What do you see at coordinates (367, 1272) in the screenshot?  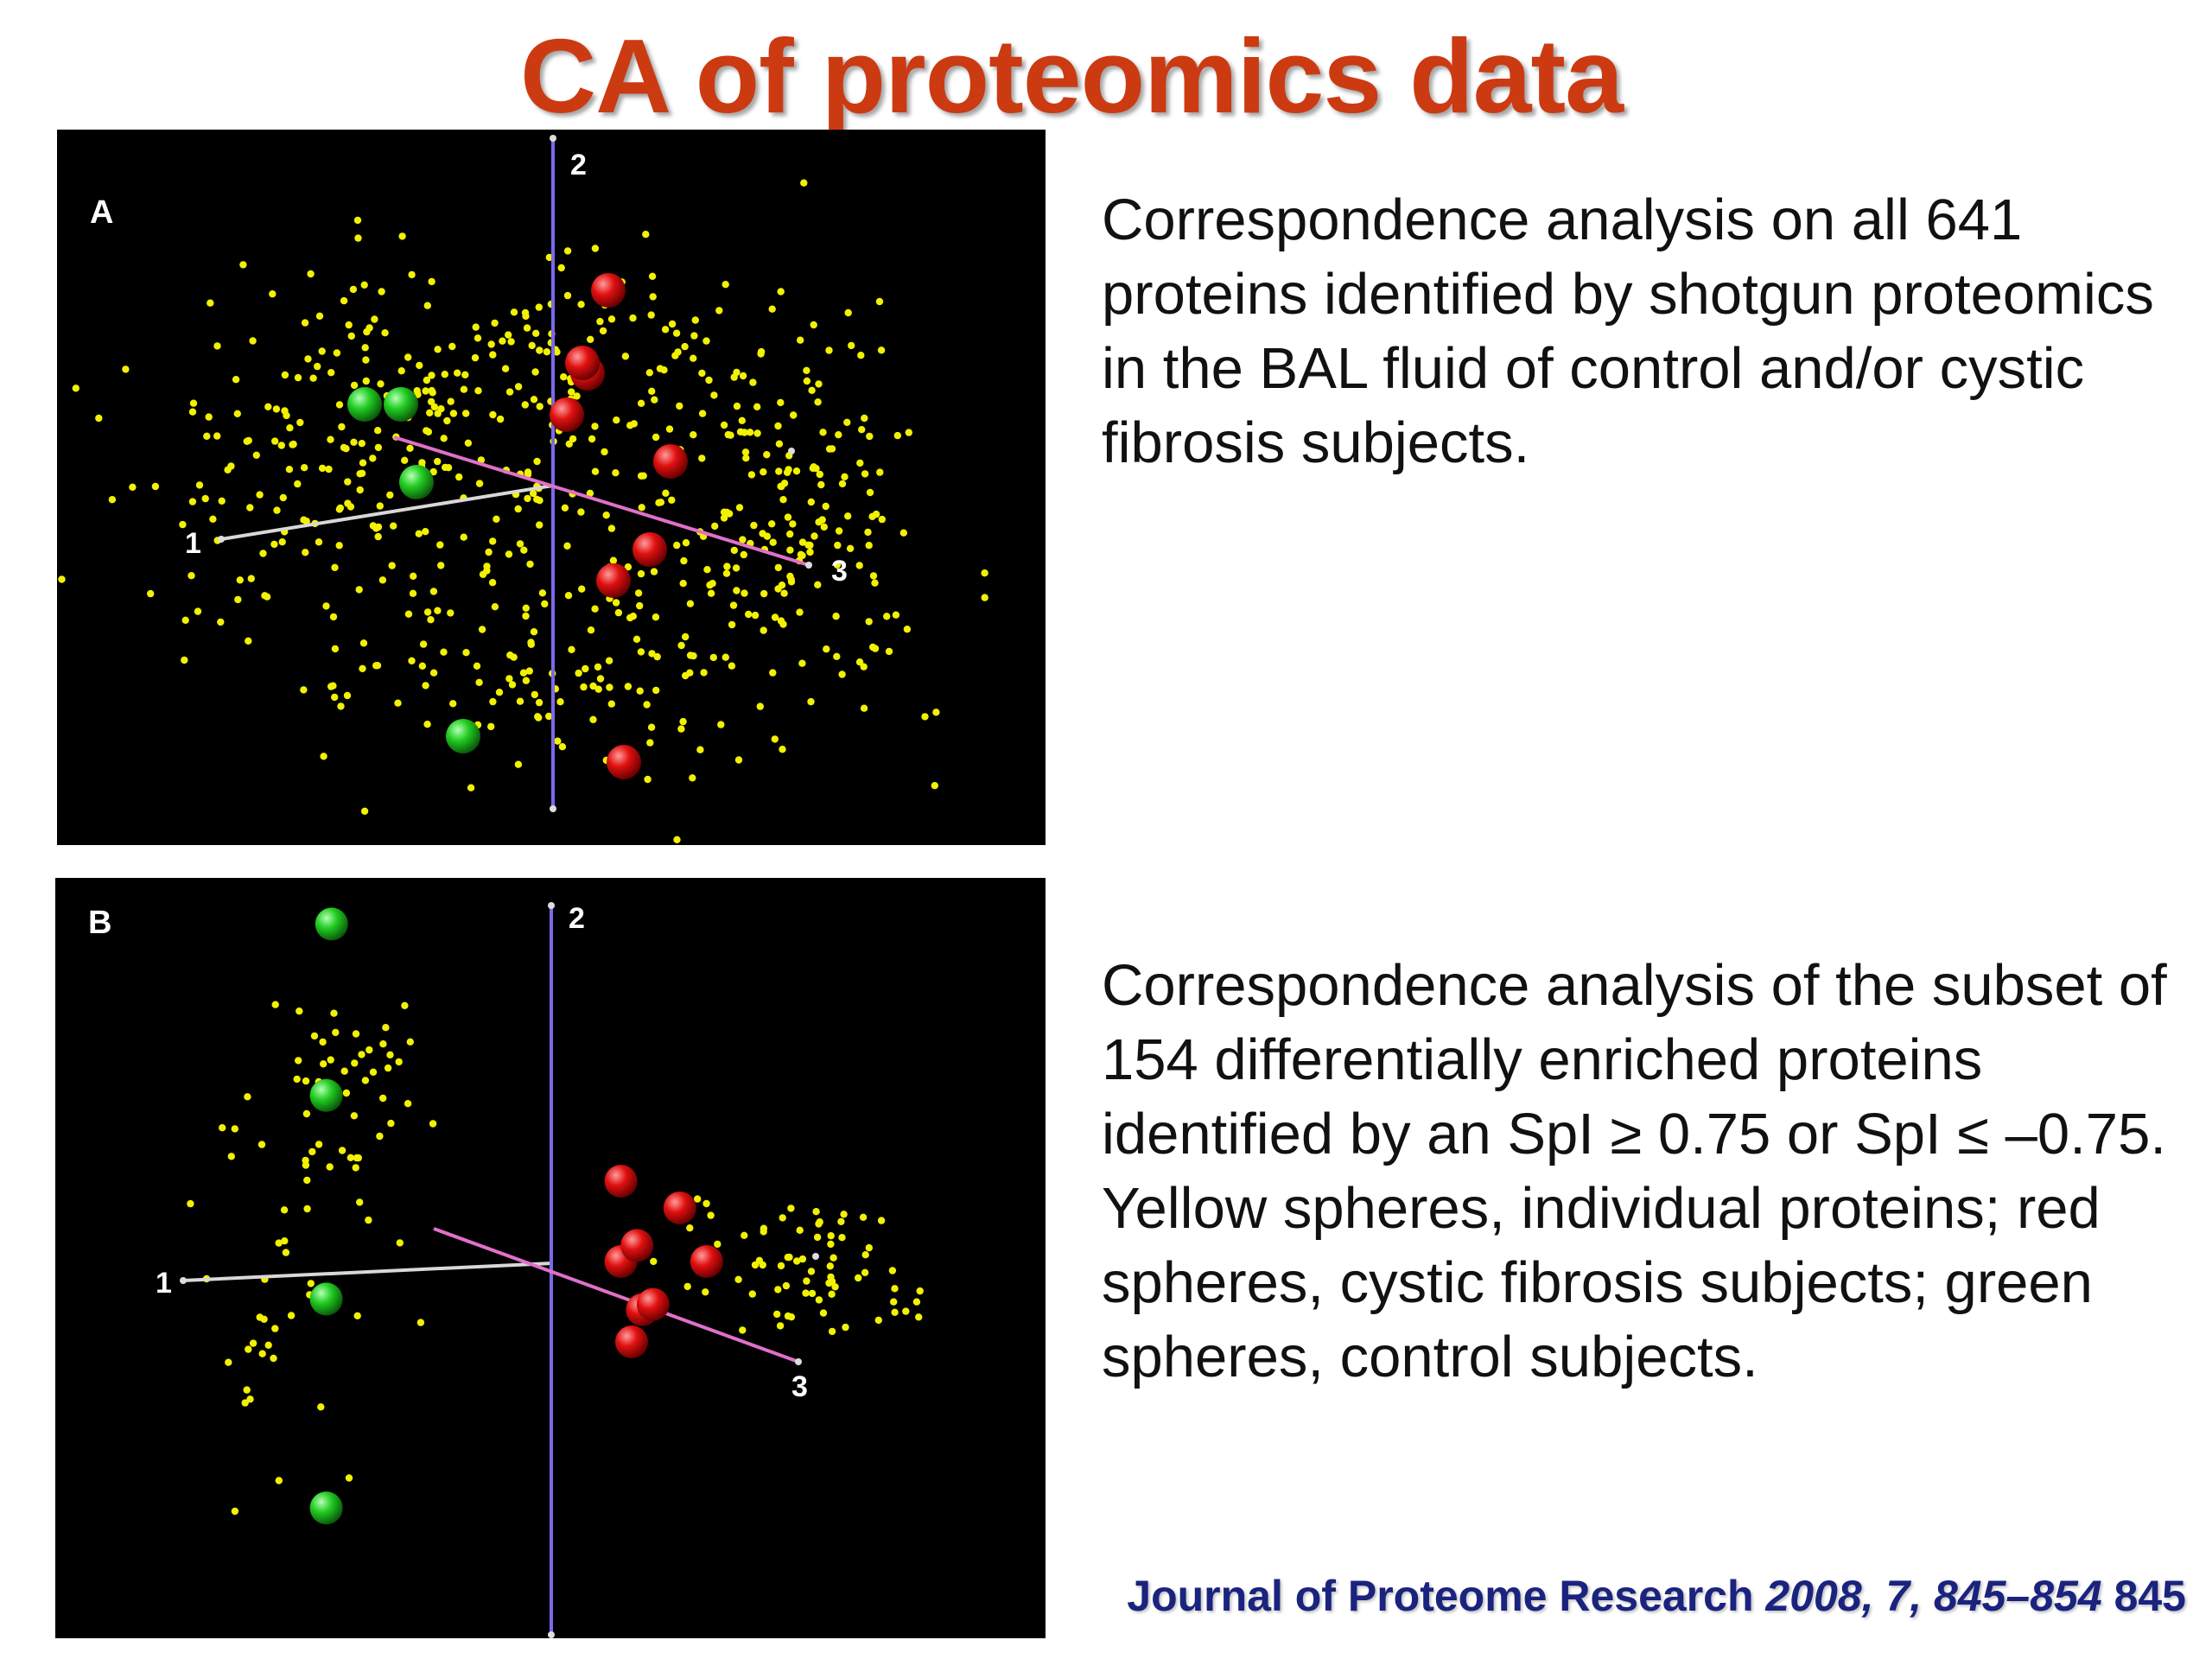 I see `axis-1-line` at bounding box center [367, 1272].